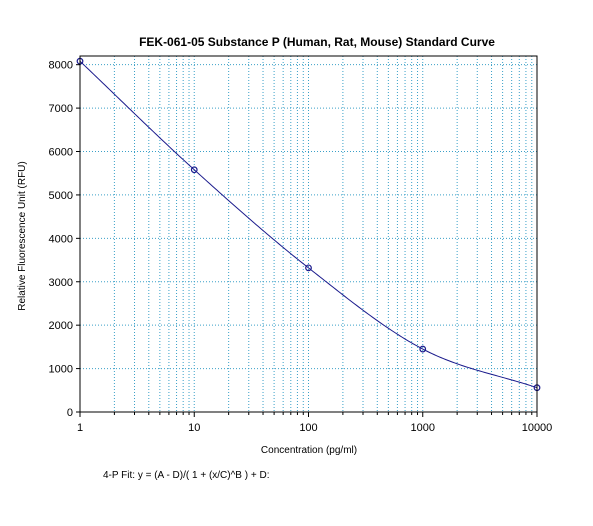 This screenshot has width=593, height=526. Describe the element at coordinates (423, 428) in the screenshot. I see `x-tick-label: 1000` at that location.